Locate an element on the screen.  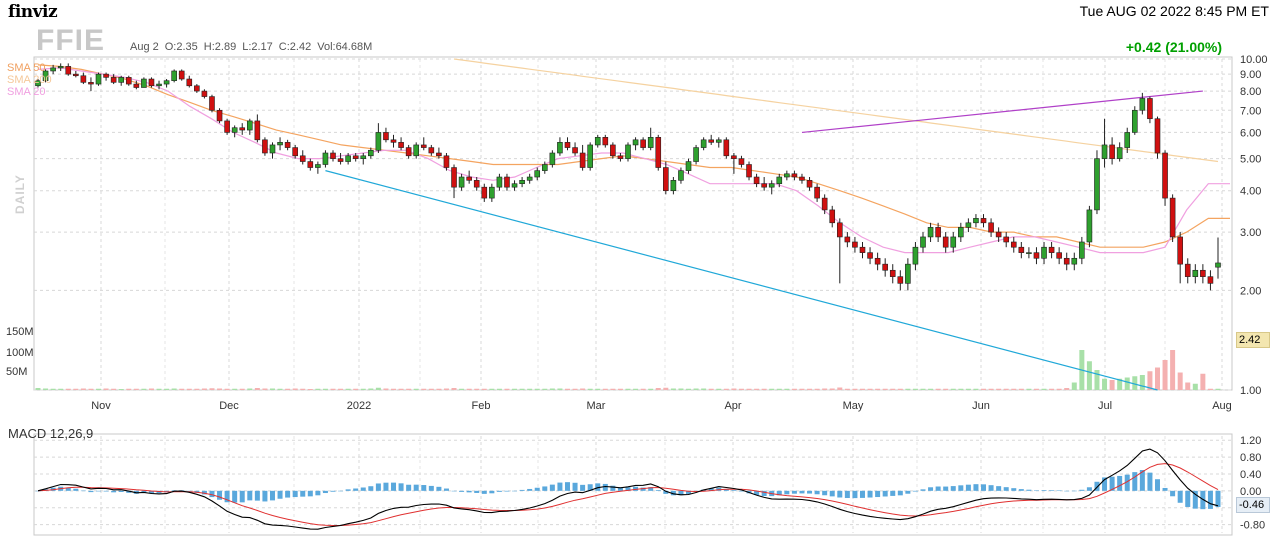
x-tick-label: Jun is located at coordinates (981, 406).